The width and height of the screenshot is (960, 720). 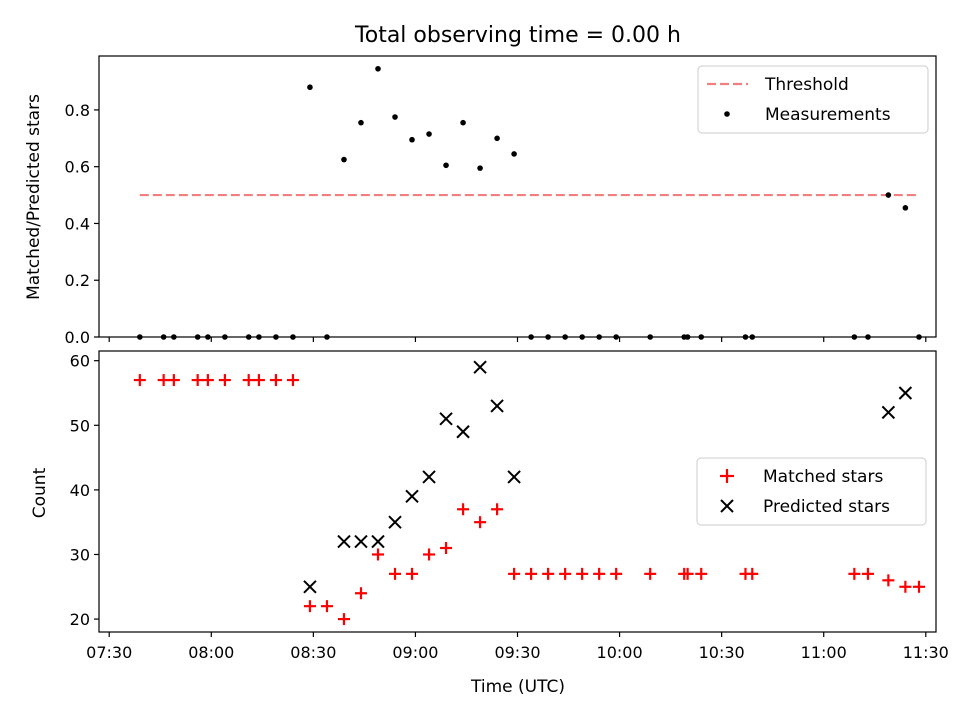 What do you see at coordinates (34, 197) in the screenshot?
I see `top-ylabel: Matched/Predicted stars` at bounding box center [34, 197].